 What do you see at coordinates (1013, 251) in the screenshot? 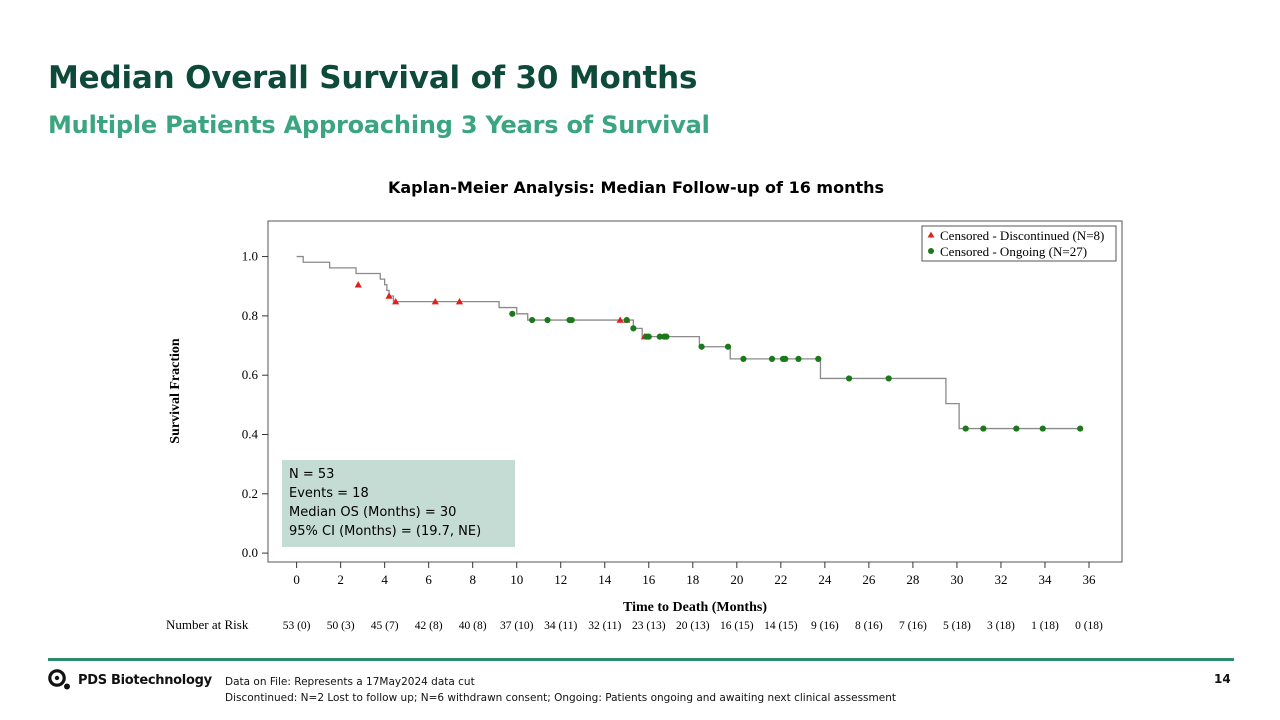
I see `legend-entry-ongoing: Censored - Ongoing (N=27)` at bounding box center [1013, 251].